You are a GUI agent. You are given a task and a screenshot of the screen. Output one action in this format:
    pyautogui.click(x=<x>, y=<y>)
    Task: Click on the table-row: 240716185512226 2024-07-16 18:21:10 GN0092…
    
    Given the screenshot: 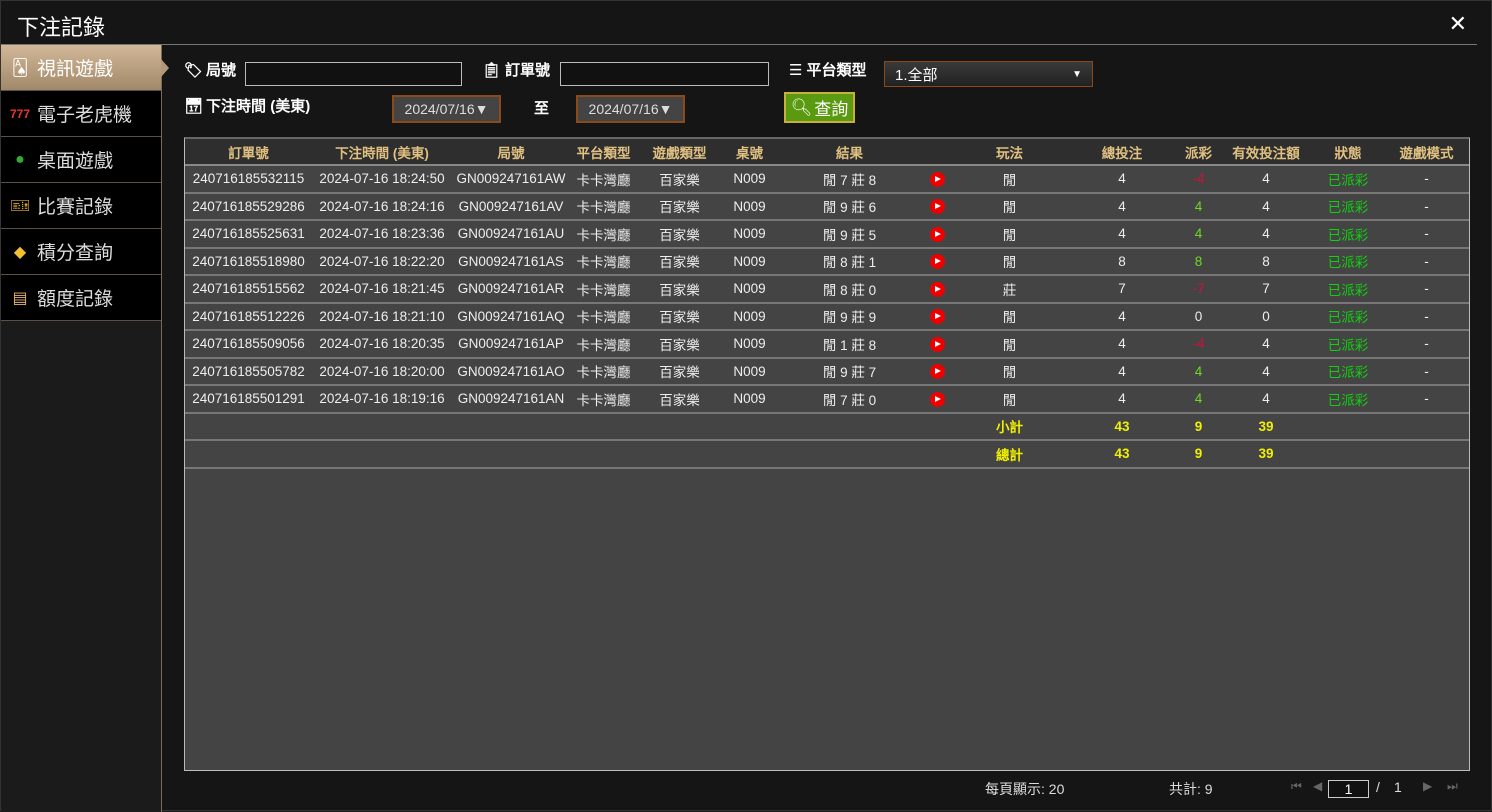 What is the action you would take?
    pyautogui.click(x=827, y=316)
    